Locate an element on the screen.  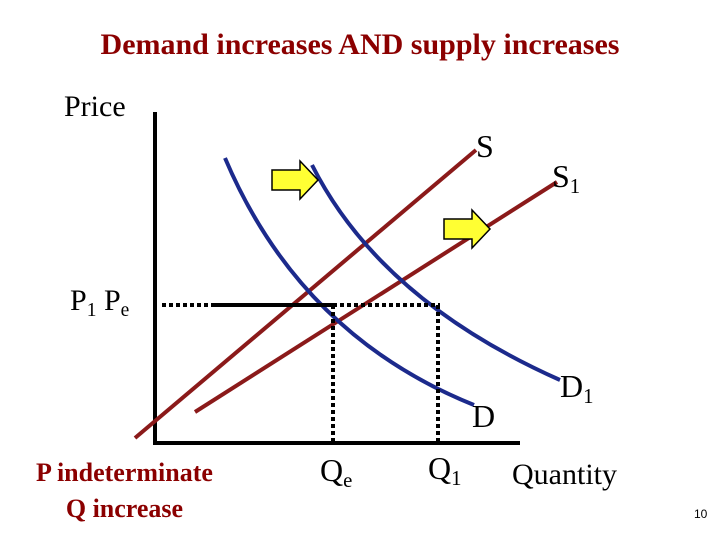
demand-label-d1: D1 is located at coordinates (577, 388).